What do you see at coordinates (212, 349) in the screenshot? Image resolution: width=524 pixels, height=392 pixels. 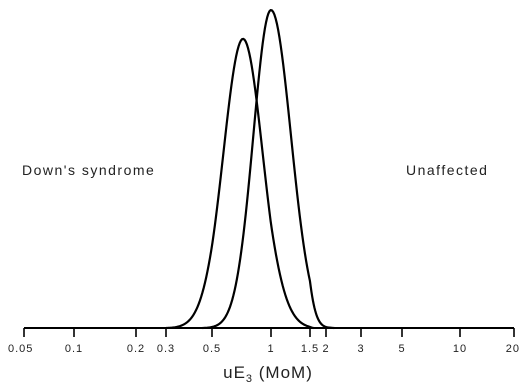 I see `x-tick-label-4: 0.5` at bounding box center [212, 349].